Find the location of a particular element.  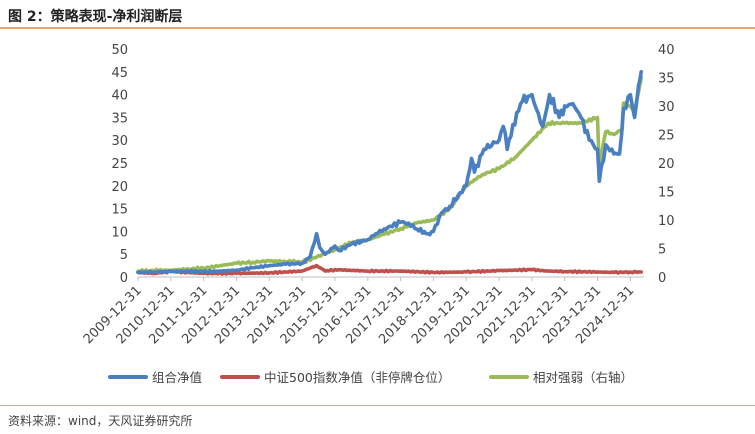

left-tick-label: 10 is located at coordinates (119, 232).